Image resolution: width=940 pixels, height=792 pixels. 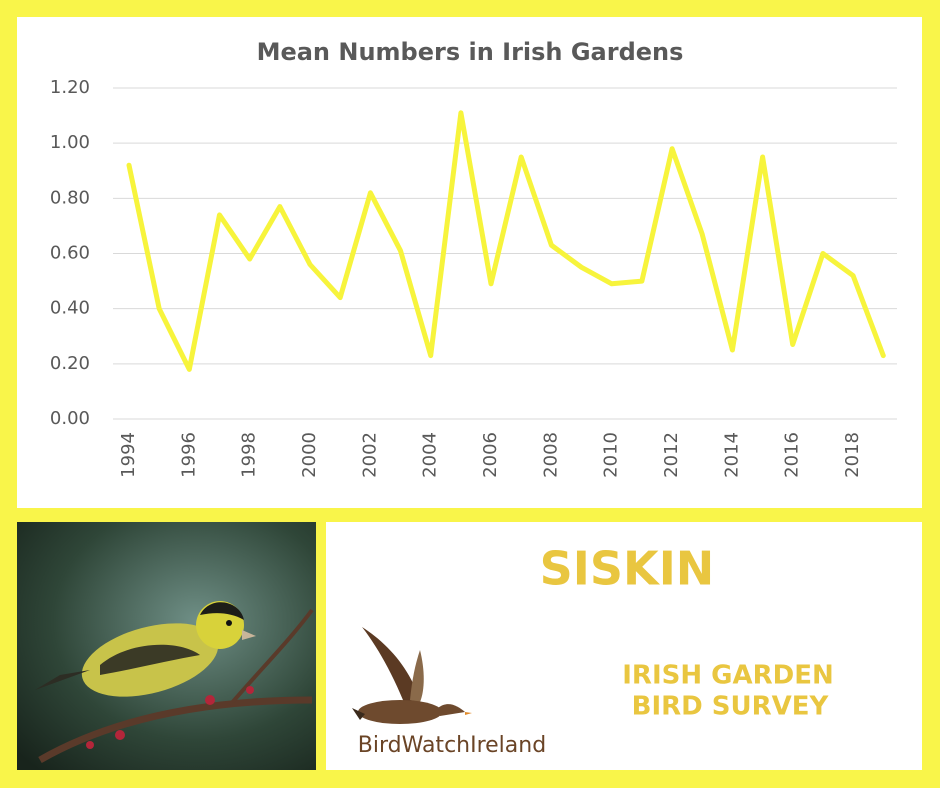 I want to click on x-tick-label: 2010, so click(x=611, y=455).